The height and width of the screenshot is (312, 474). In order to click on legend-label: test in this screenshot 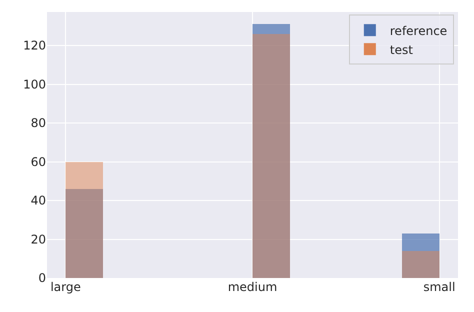, I will do `click(402, 49)`.